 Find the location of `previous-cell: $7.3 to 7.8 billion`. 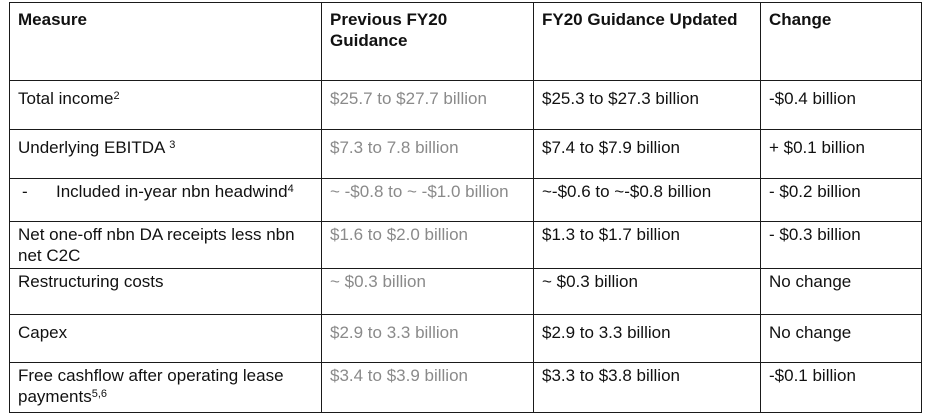

previous-cell: $7.3 to 7.8 billion is located at coordinates (427, 154).